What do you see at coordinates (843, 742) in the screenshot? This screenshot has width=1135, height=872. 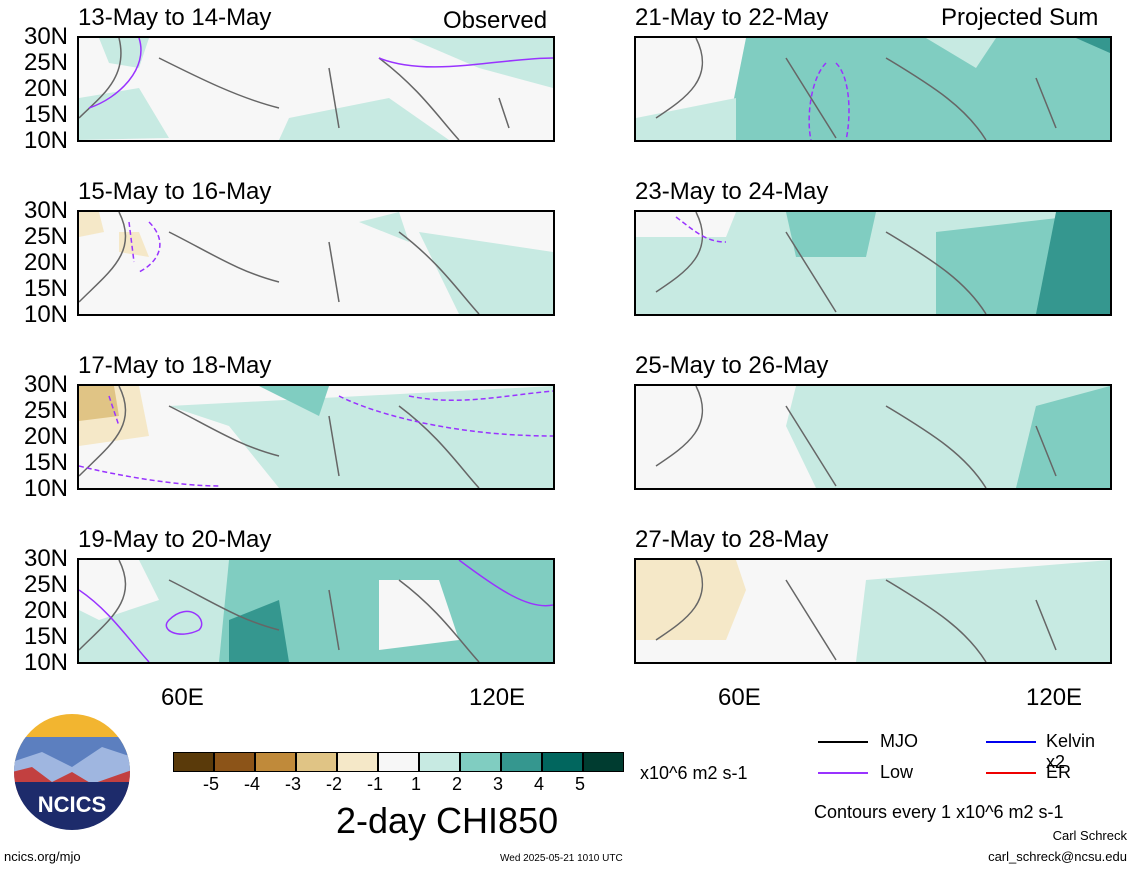 I see `mjo-line-swatch` at bounding box center [843, 742].